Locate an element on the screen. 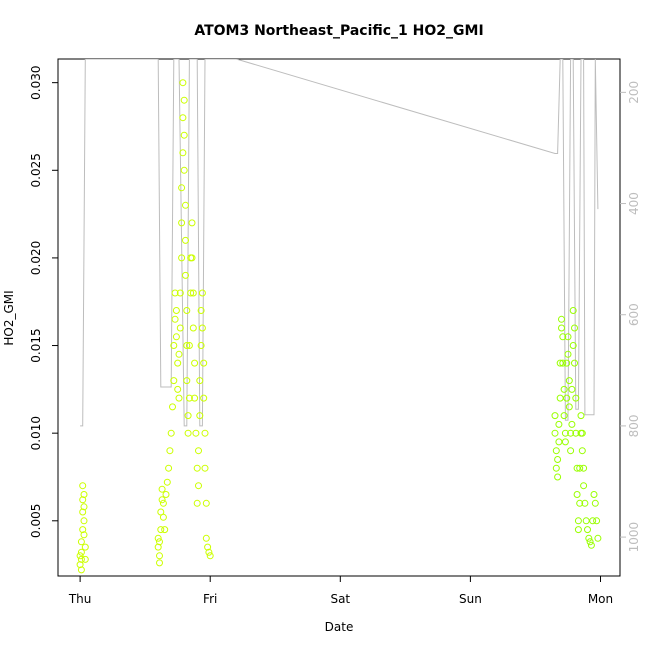 This screenshot has height=650, width=650. x-tick-label: Thu is located at coordinates (80, 599).